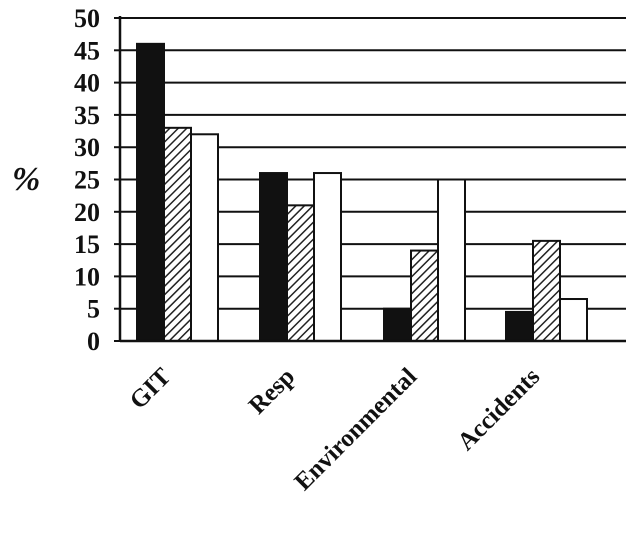 The image size is (628, 534). Describe the element at coordinates (87, 276) in the screenshot. I see `y-tick-label: 10` at that location.